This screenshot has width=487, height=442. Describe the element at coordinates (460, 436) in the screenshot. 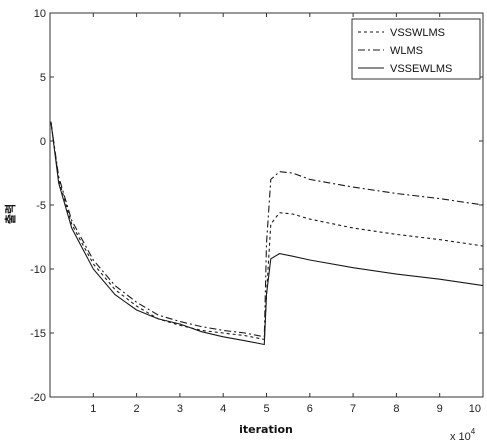

I see `x-axis-multiplier-base: x 10` at that location.